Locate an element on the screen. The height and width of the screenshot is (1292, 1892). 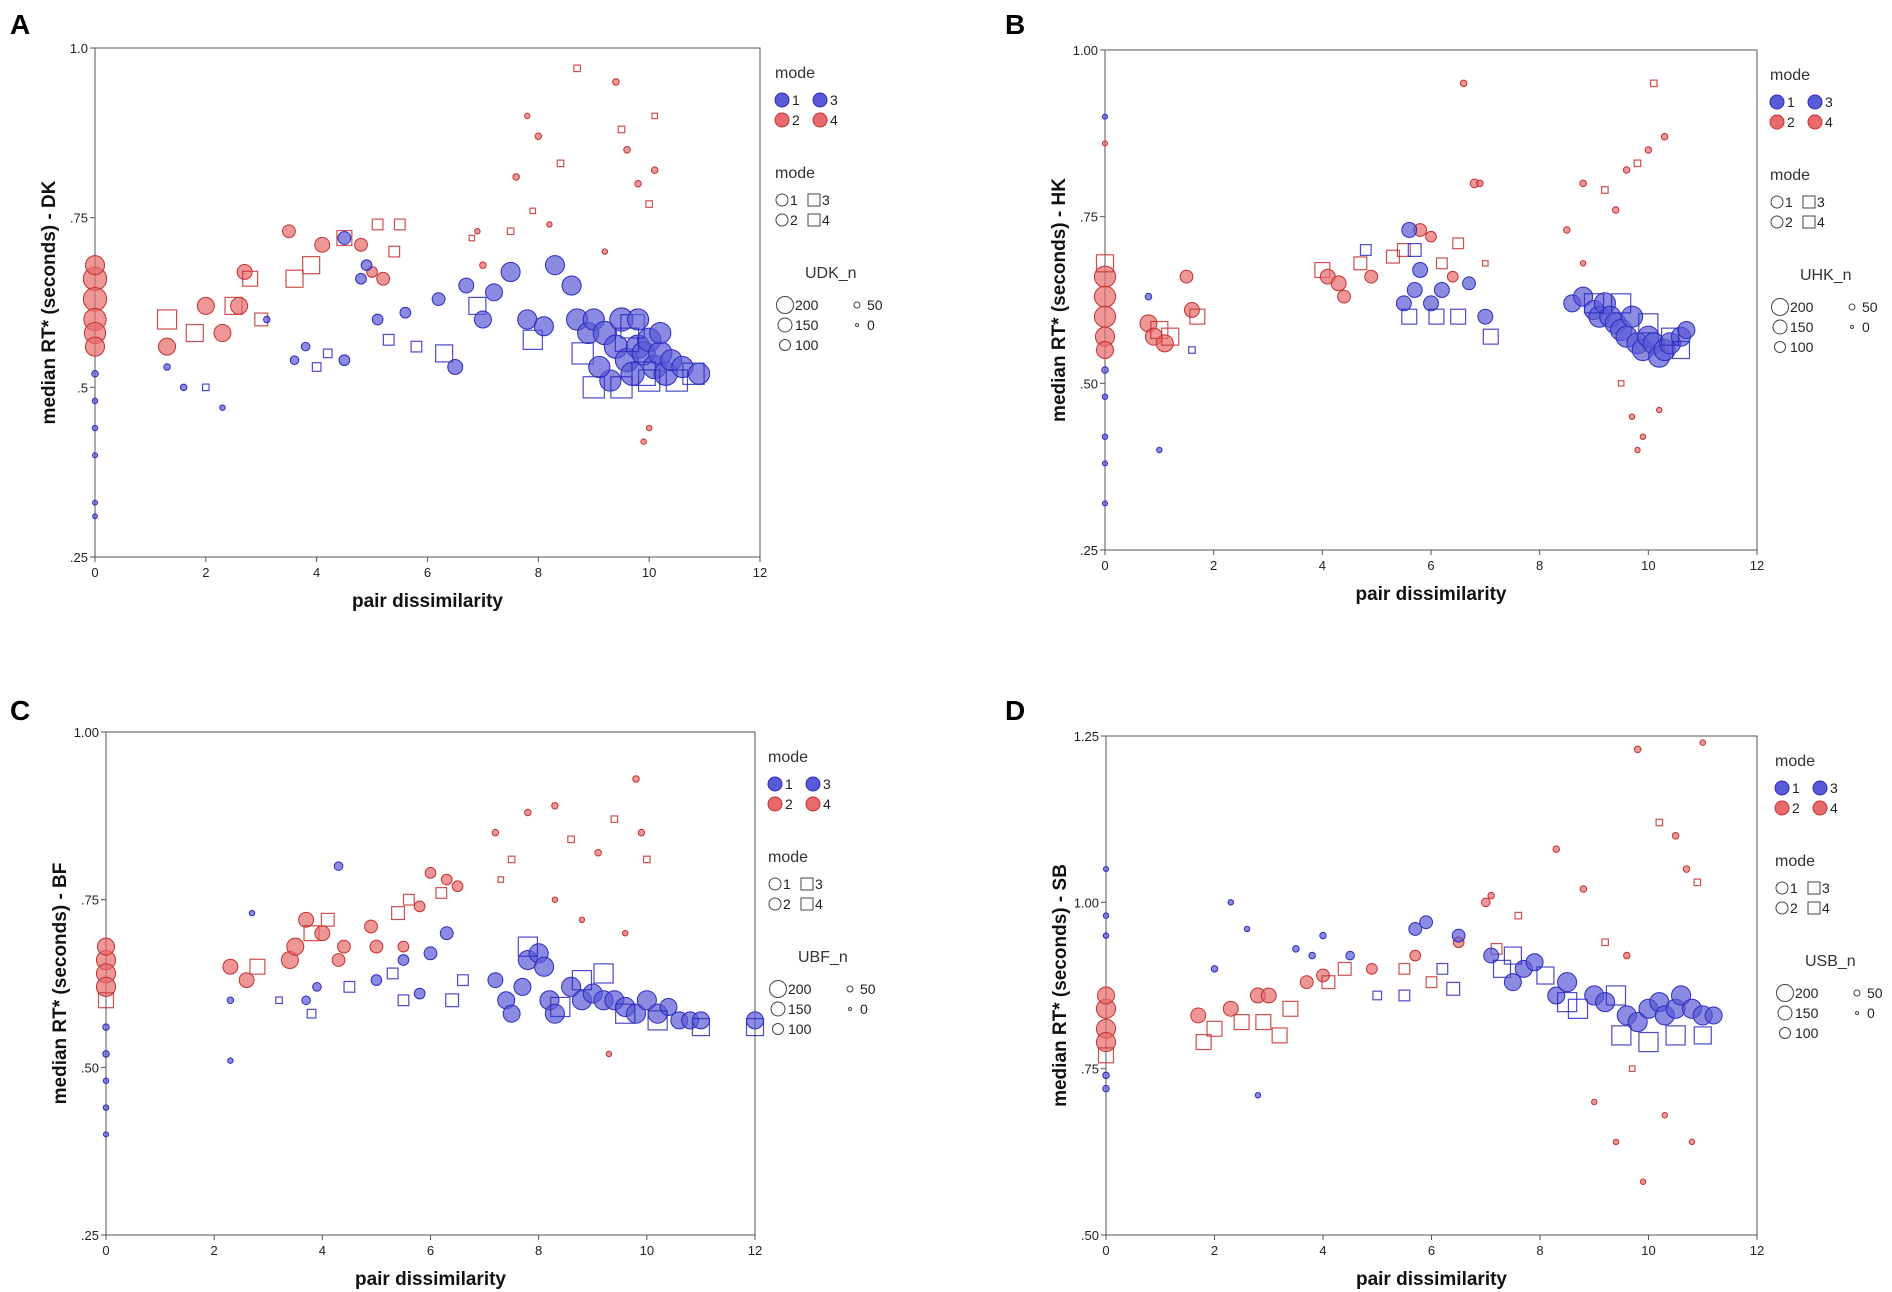
legend-color-label: 4 is located at coordinates (1829, 122).